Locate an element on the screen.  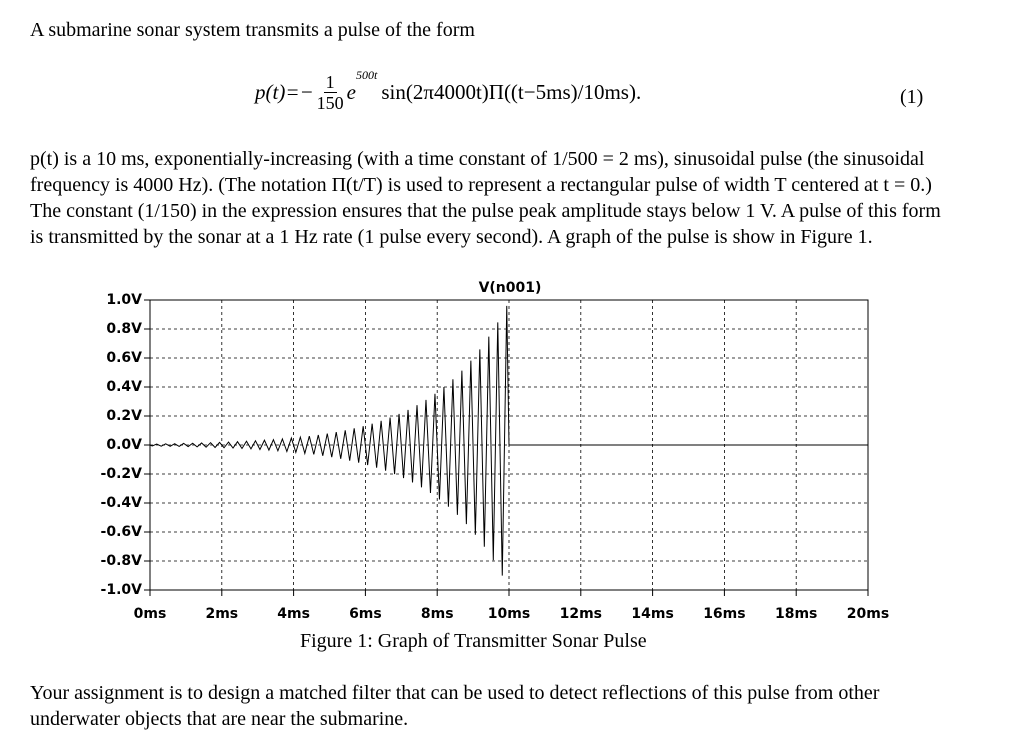
y-tick-label: 0.8V is located at coordinates (124, 329).